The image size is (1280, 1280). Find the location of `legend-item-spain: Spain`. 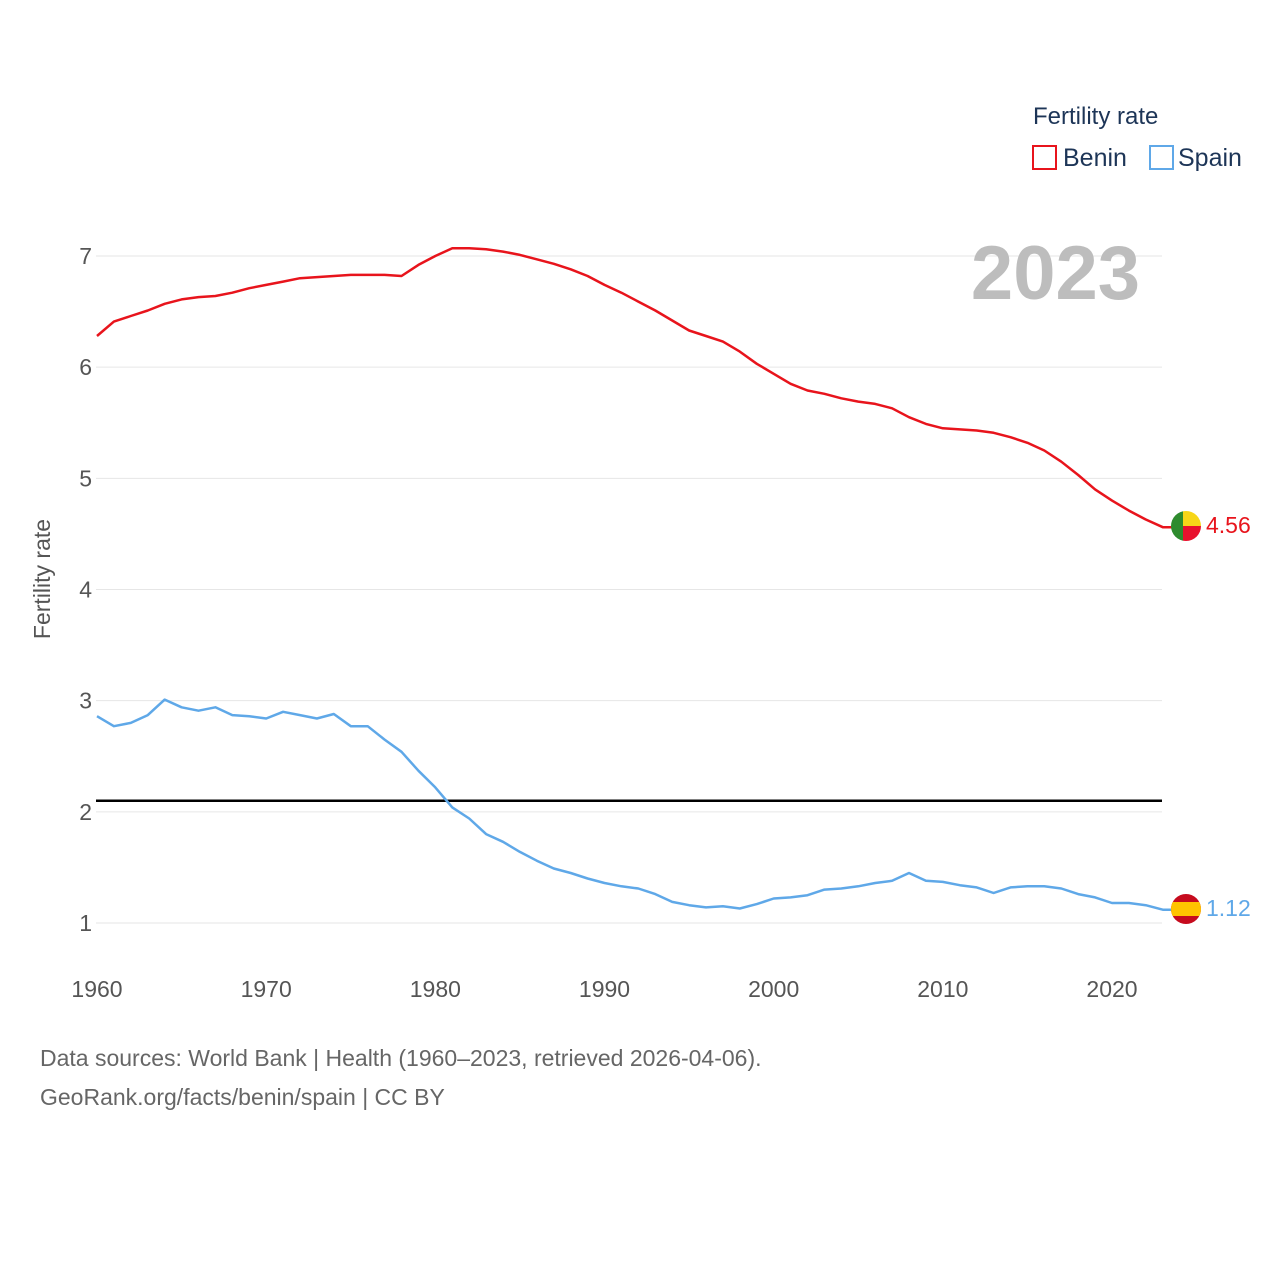

legend-item-spain: Spain is located at coordinates (1195, 158).